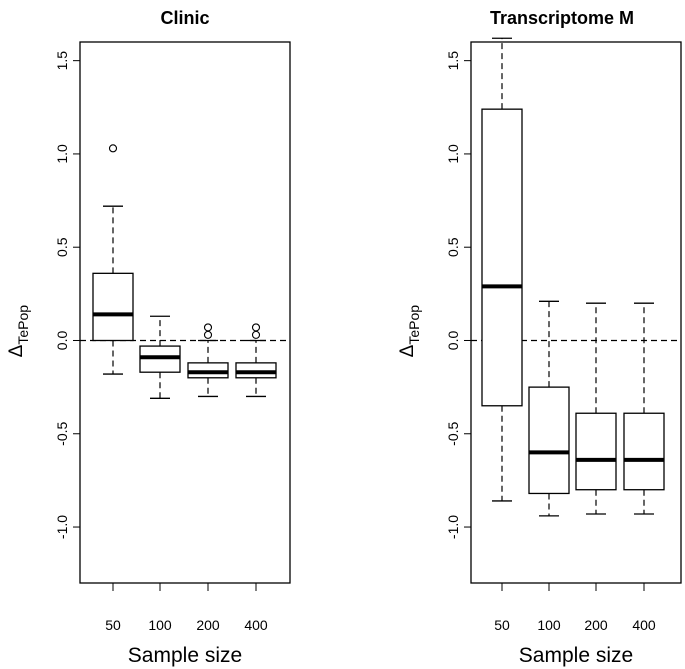 This screenshot has height=669, width=685. What do you see at coordinates (562, 18) in the screenshot?
I see `chart-title: Transcriptome M` at bounding box center [562, 18].